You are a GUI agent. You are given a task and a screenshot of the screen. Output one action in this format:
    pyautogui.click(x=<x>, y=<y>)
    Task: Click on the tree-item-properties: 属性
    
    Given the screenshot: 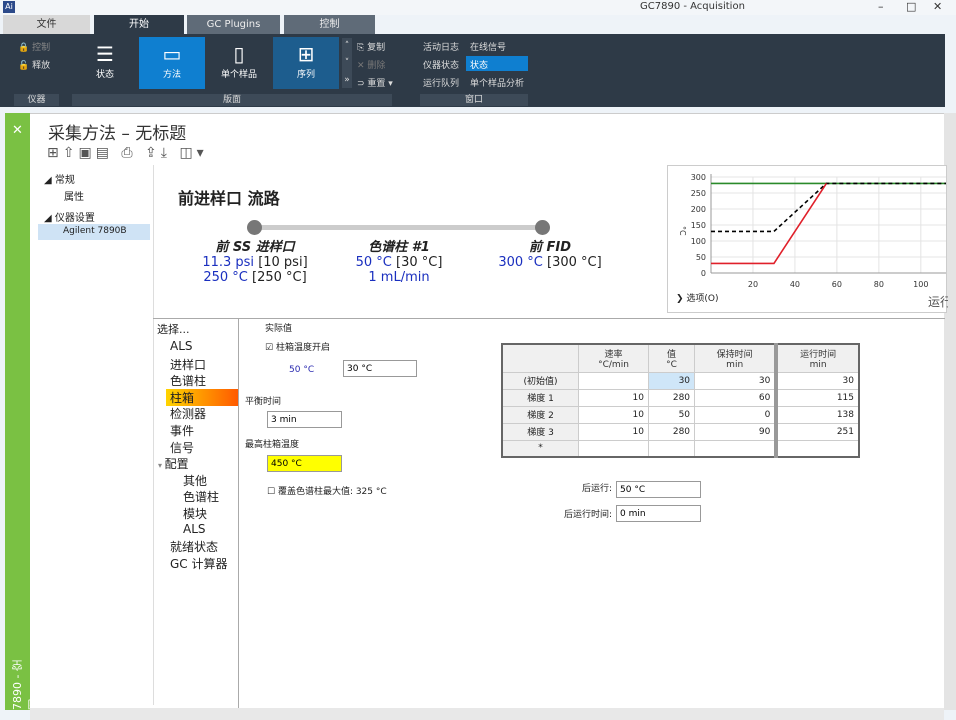 What is the action you would take?
    pyautogui.click(x=74, y=197)
    